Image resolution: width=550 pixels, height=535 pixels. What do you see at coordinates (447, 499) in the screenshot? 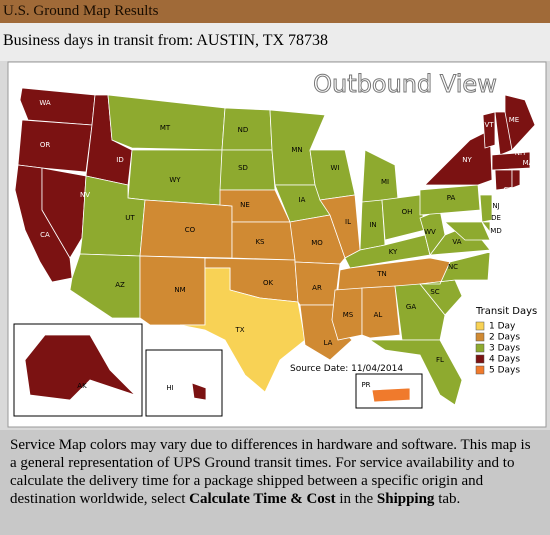
I see `footer-part: tab.` at bounding box center [447, 499].